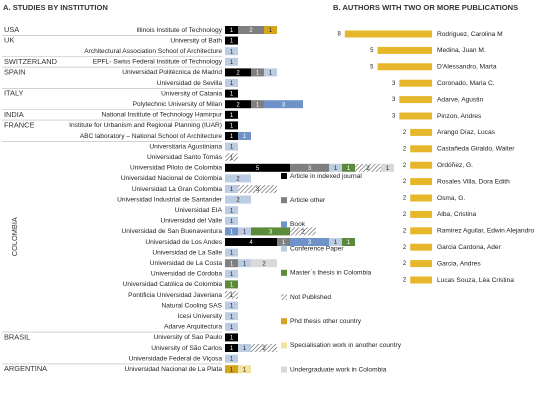  What do you see at coordinates (470, 34) in the screenshot?
I see `author-label: Rodriguez, Carolina M` at bounding box center [470, 34].